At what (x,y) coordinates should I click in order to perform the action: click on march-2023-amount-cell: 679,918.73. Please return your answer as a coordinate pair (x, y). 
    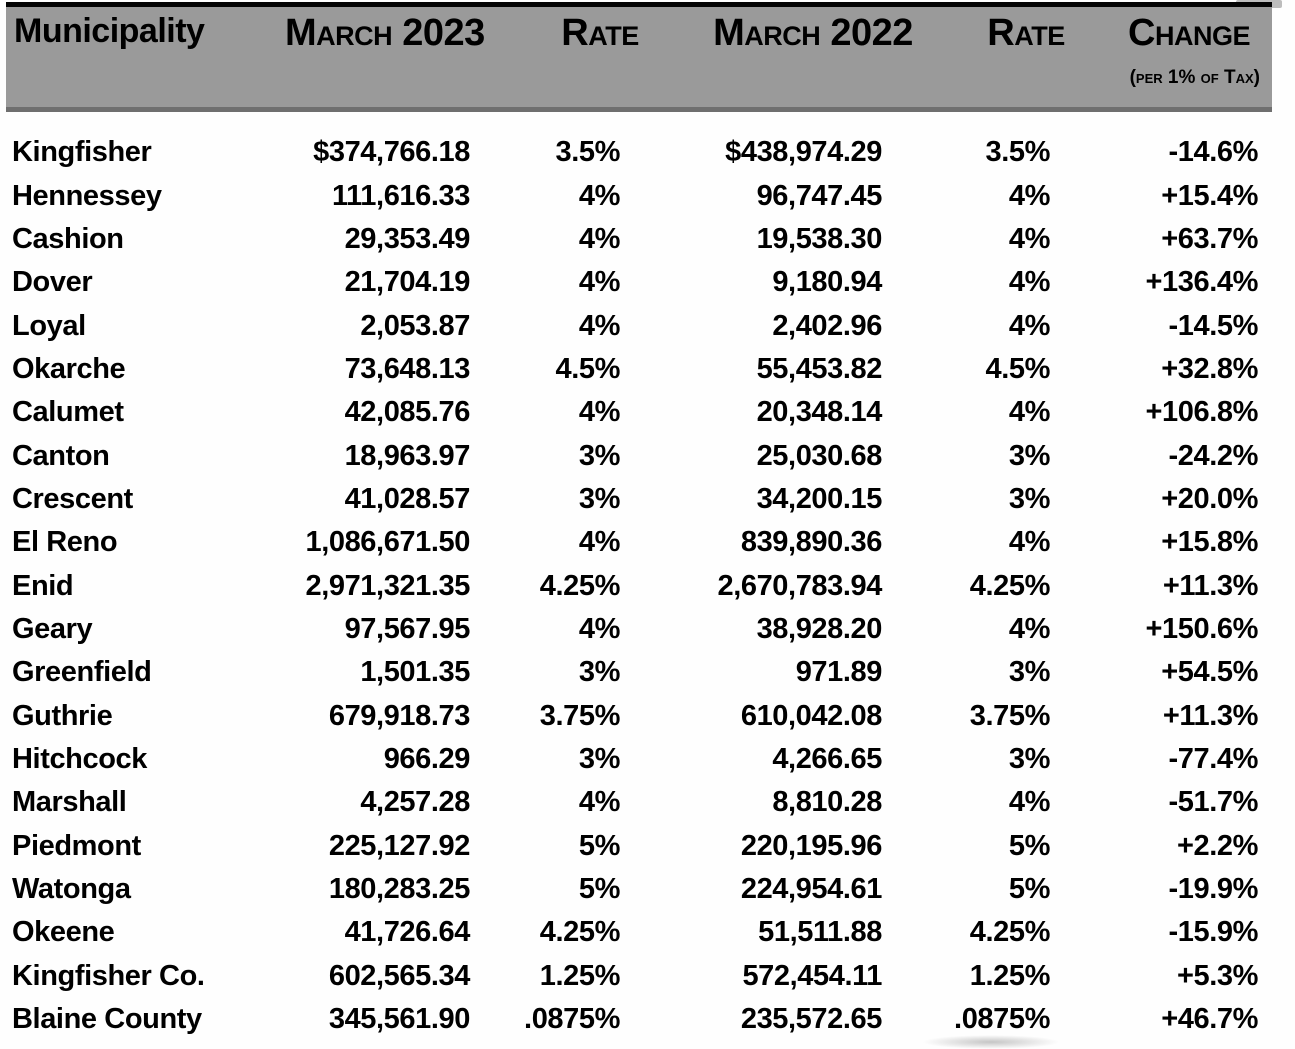
    Looking at the image, I should click on (399, 715).